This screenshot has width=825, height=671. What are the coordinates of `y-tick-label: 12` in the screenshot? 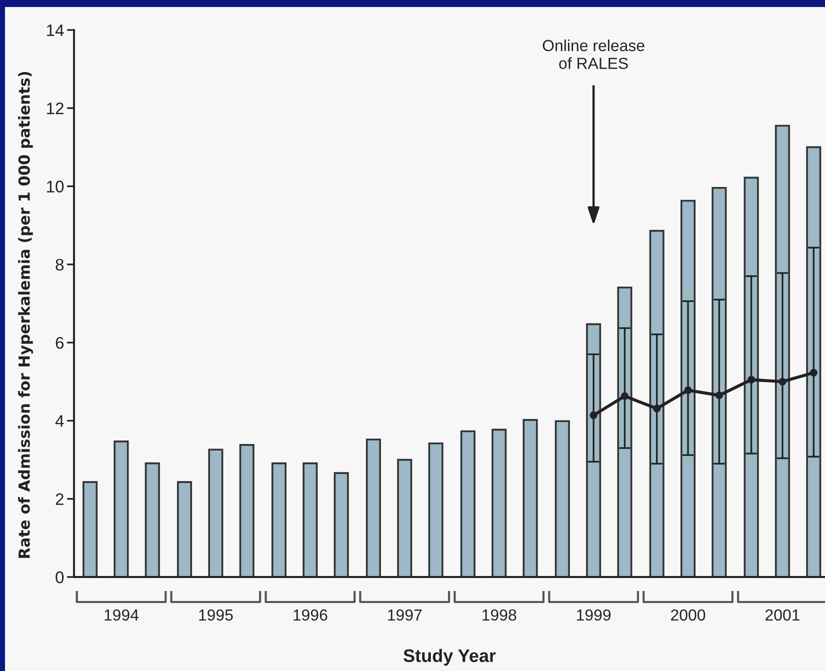 It's located at (55, 108).